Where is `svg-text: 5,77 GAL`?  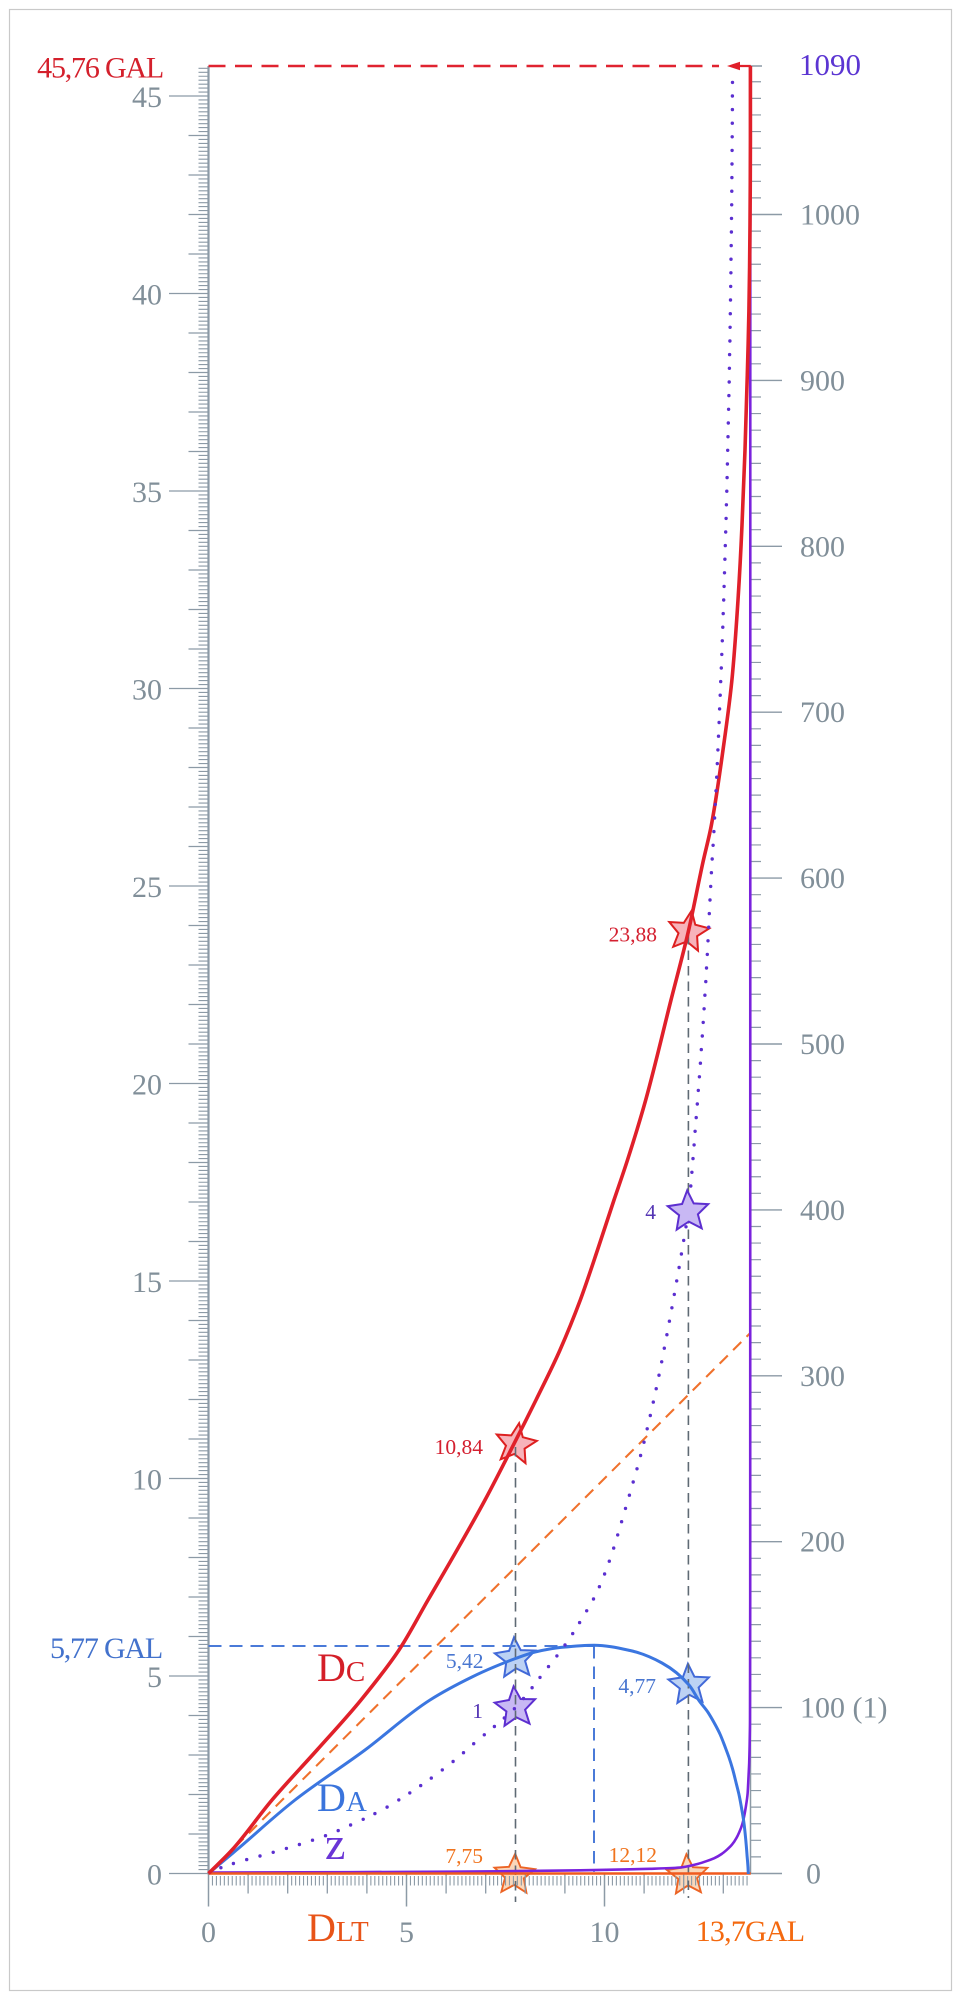
svg-text: 5,77 GAL is located at coordinates (106, 1648).